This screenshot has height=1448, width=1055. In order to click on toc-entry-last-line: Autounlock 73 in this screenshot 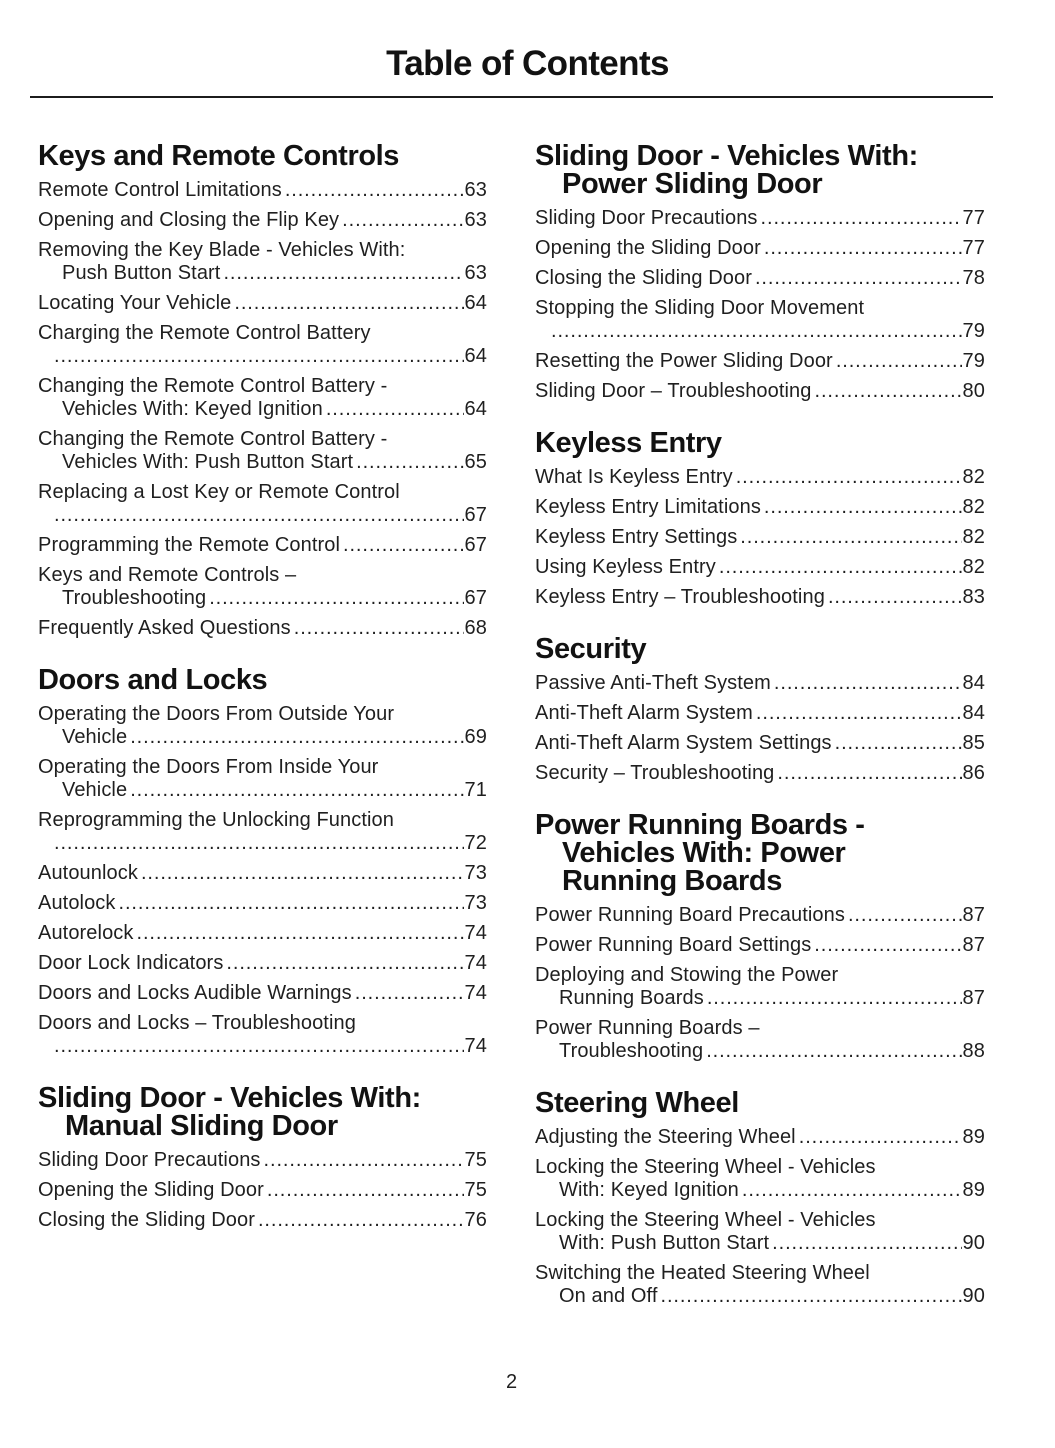, I will do `click(262, 873)`.